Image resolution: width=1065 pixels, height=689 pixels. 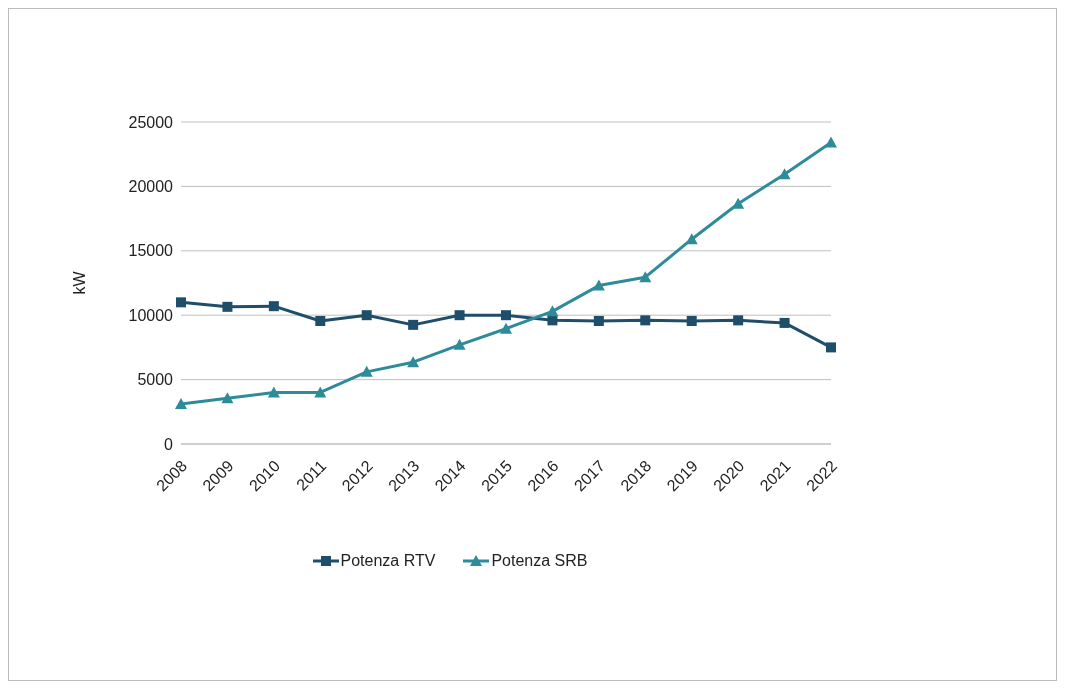 What do you see at coordinates (151, 251) in the screenshot?
I see `y-tick-label: 15000` at bounding box center [151, 251].